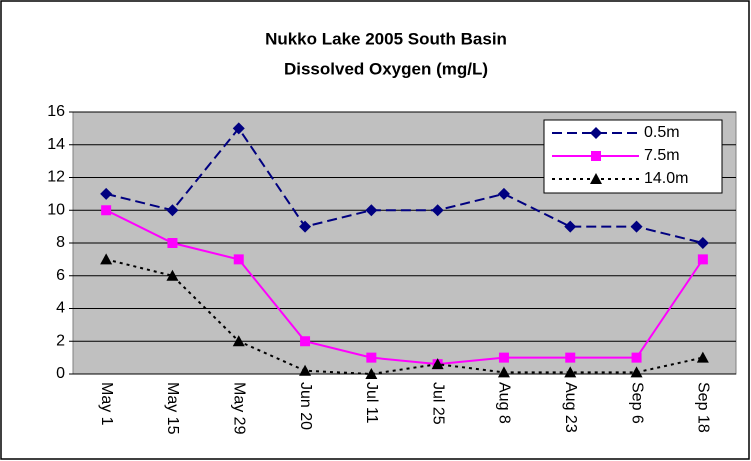 The height and width of the screenshot is (461, 751). What do you see at coordinates (60, 308) in the screenshot?
I see `y-tick-label: 4` at bounding box center [60, 308].